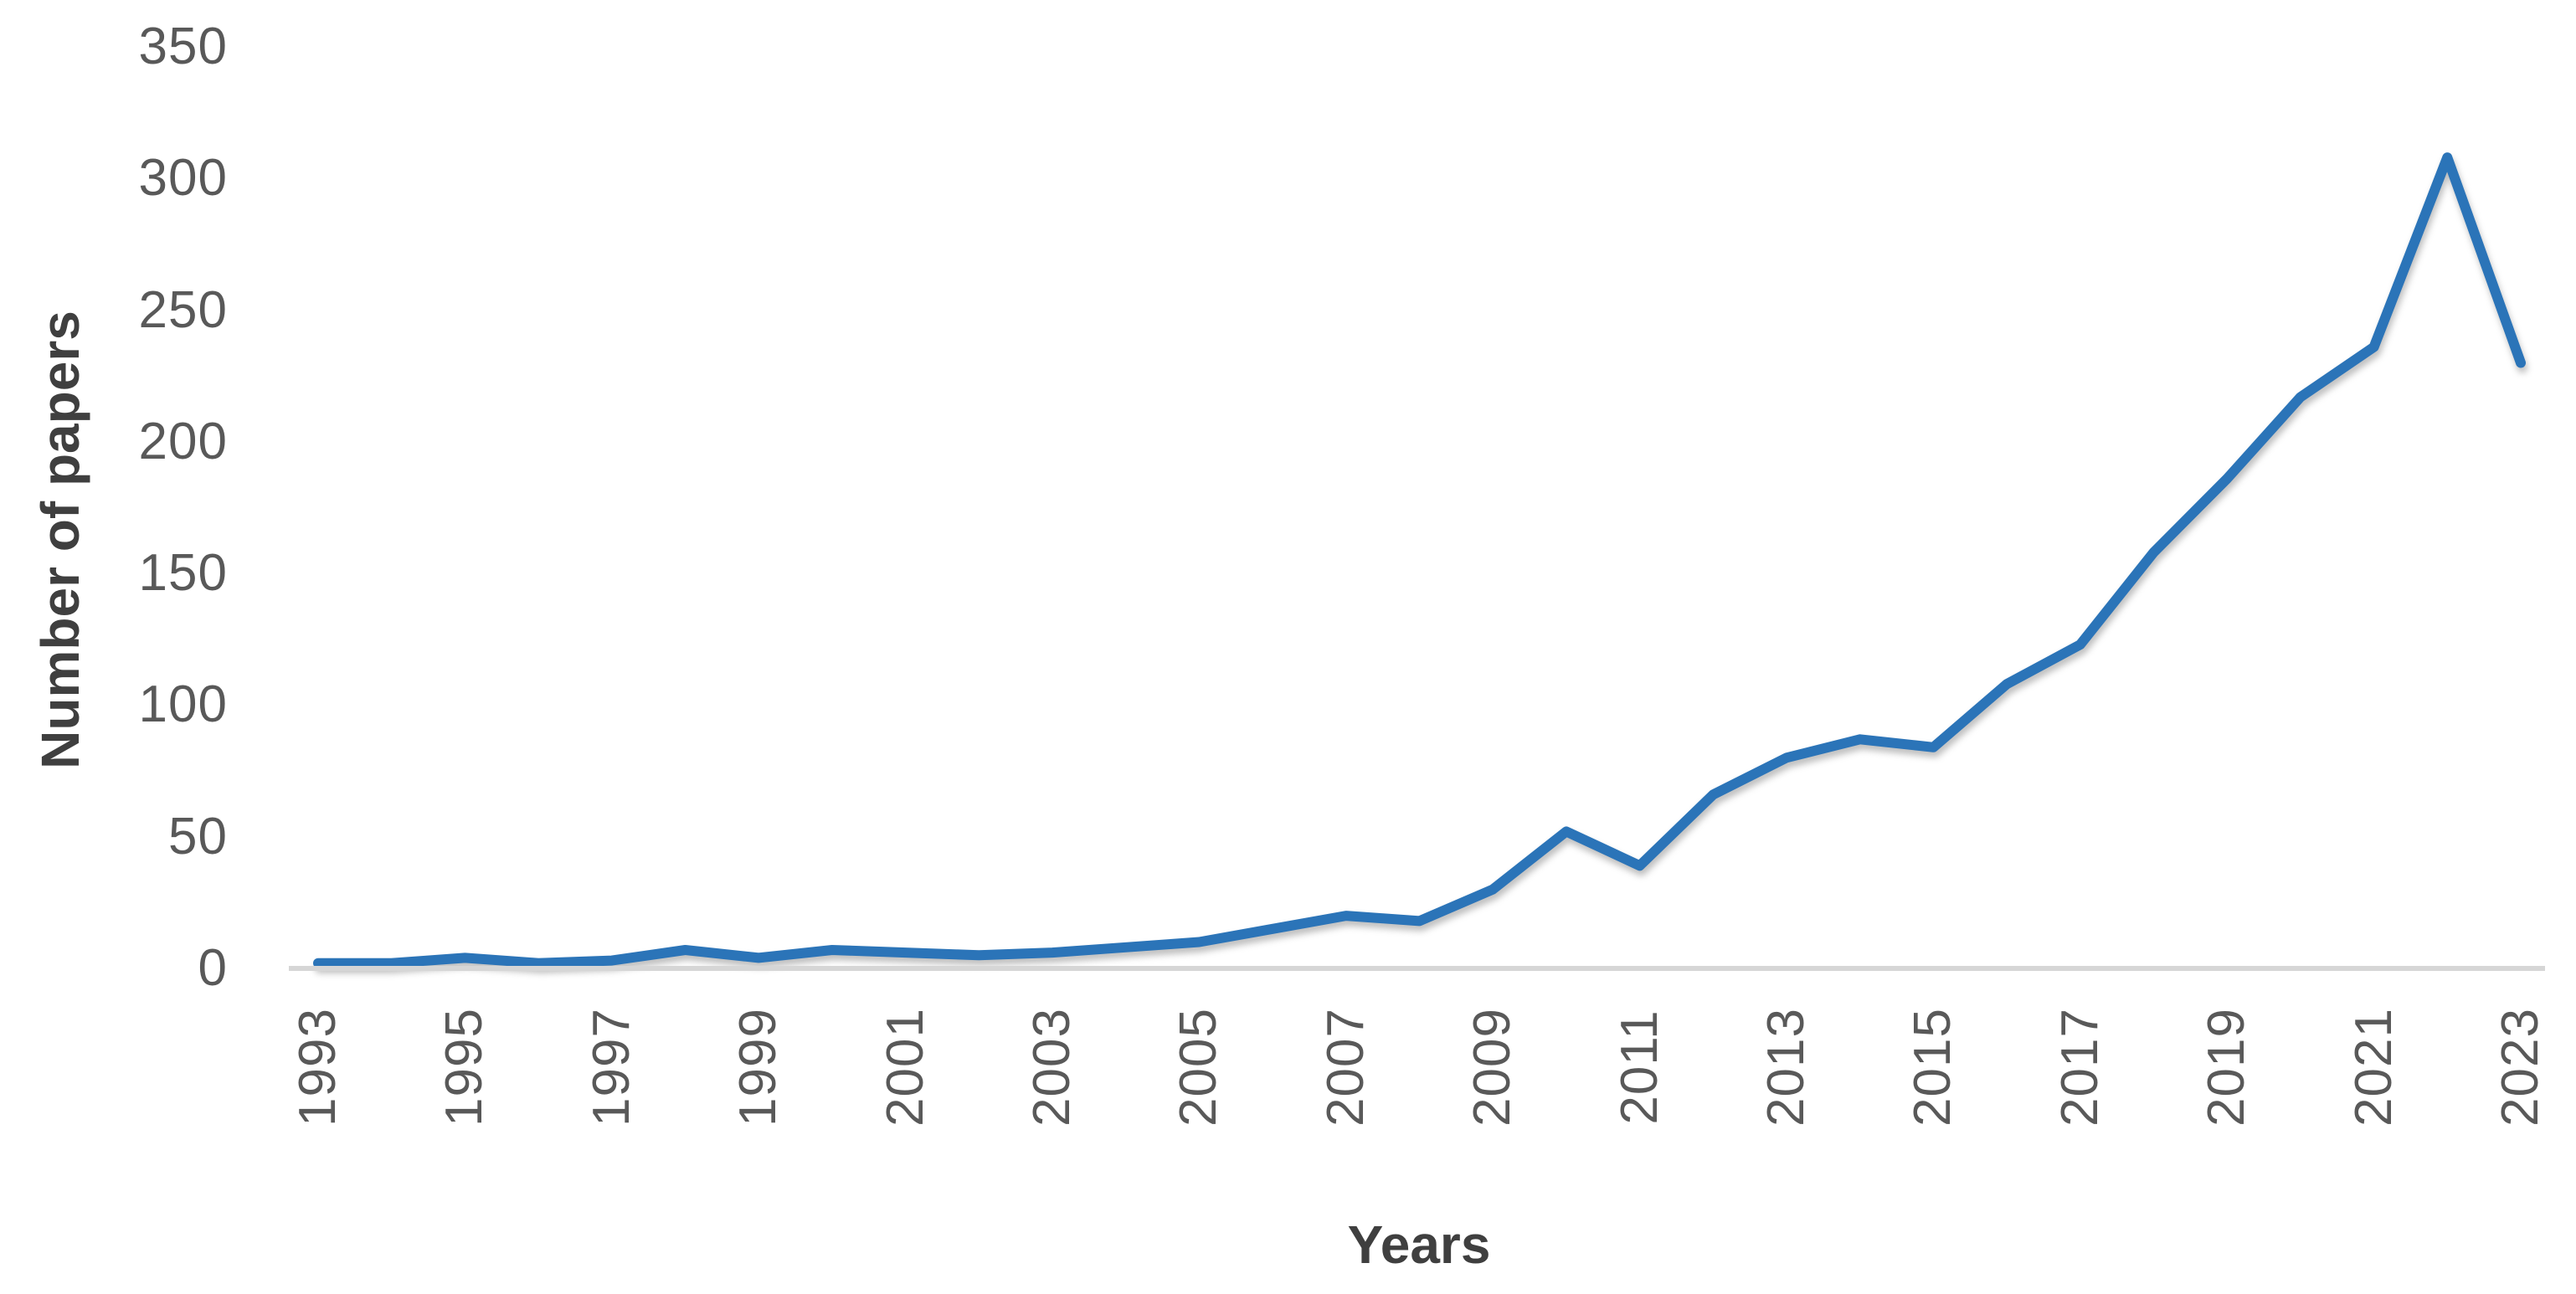 This screenshot has height=1294, width=2576. What do you see at coordinates (318, 1068) in the screenshot?
I see `x-tick-label: 1993` at bounding box center [318, 1068].